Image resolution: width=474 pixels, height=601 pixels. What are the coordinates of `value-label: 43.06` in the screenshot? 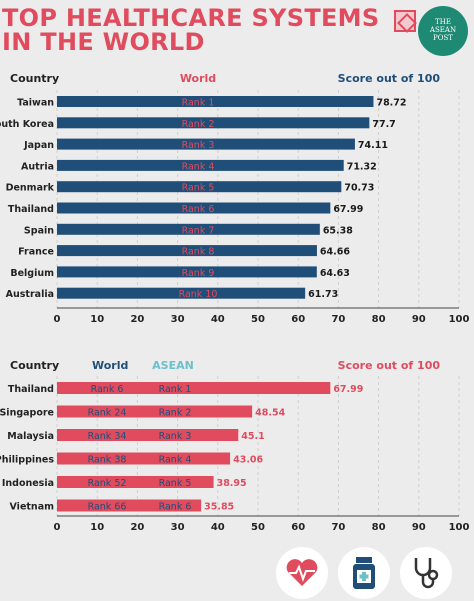 It's located at (248, 460).